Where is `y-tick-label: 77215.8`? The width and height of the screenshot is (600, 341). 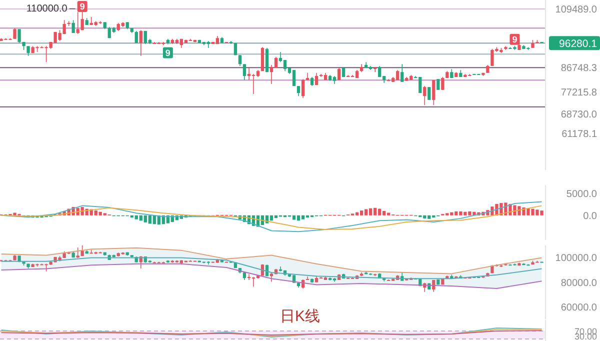
y-tick-label: 77215.8 is located at coordinates (579, 93).